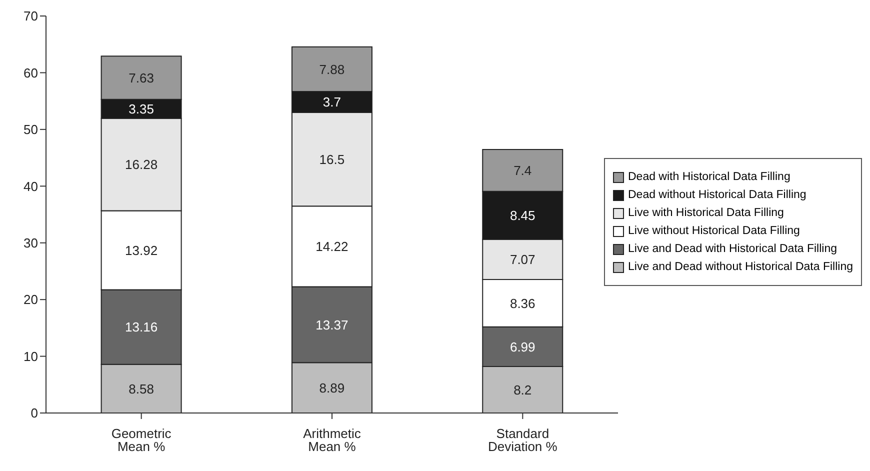 The image size is (870, 471). What do you see at coordinates (523, 346) in the screenshot?
I see `data-label: 6.99` at bounding box center [523, 346].